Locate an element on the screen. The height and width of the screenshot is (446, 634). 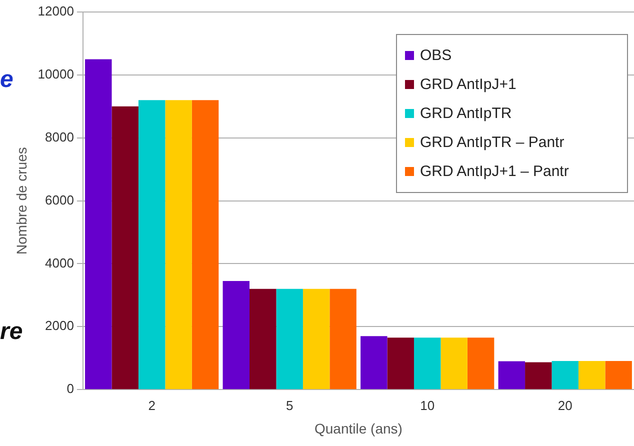
y-tick-label: 12000 is located at coordinates (56, 11).